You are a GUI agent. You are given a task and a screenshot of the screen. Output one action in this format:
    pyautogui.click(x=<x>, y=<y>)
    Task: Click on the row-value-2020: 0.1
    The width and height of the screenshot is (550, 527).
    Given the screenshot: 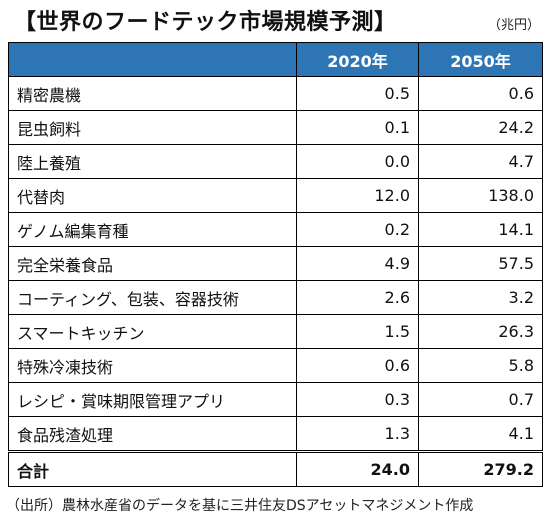 What is the action you would take?
    pyautogui.click(x=357, y=127)
    